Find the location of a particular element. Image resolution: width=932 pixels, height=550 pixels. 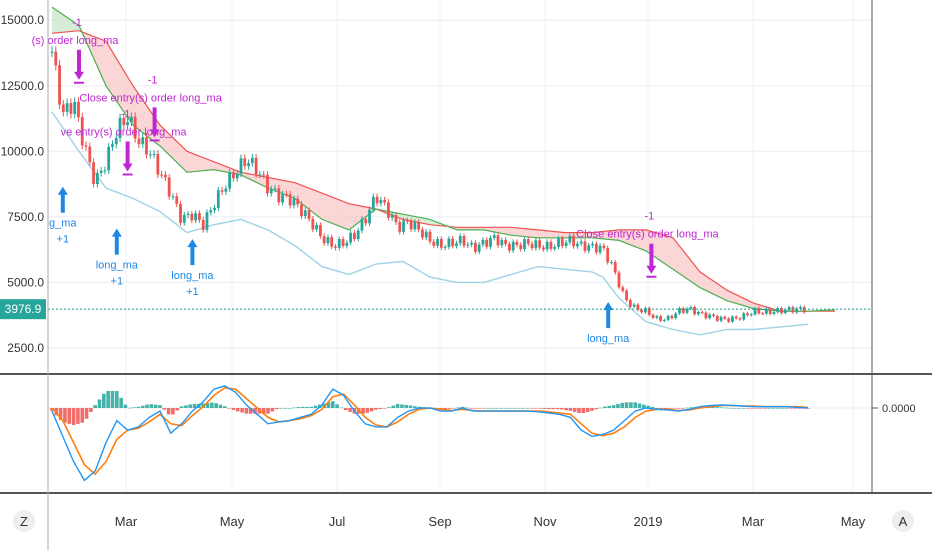

auto-scale-button: A is located at coordinates (903, 521).